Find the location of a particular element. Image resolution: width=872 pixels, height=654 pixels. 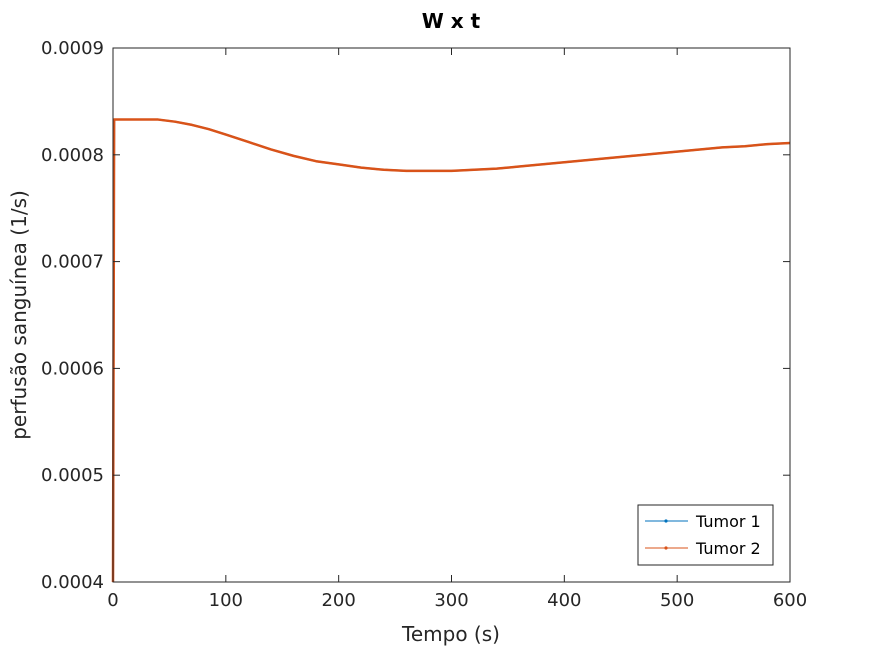

legend-label-tumor-2: Tumor 2 is located at coordinates (728, 548).